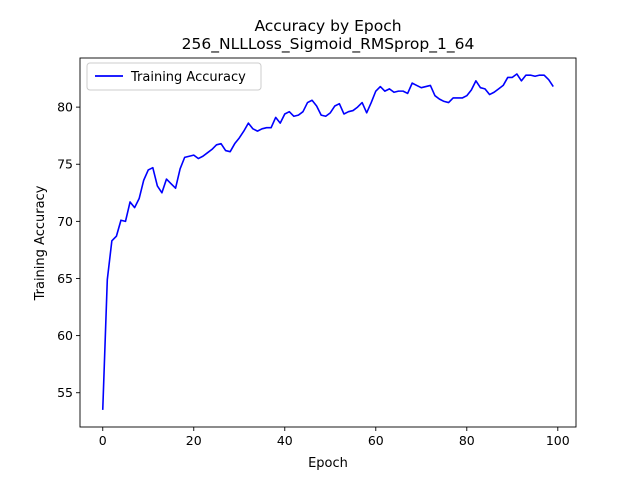 Image resolution: width=640 pixels, height=480 pixels. What do you see at coordinates (328, 44) in the screenshot?
I see `chart-subtitle: 256_NLLLoss_Sigmoid_RMSprop_1_64` at bounding box center [328, 44].